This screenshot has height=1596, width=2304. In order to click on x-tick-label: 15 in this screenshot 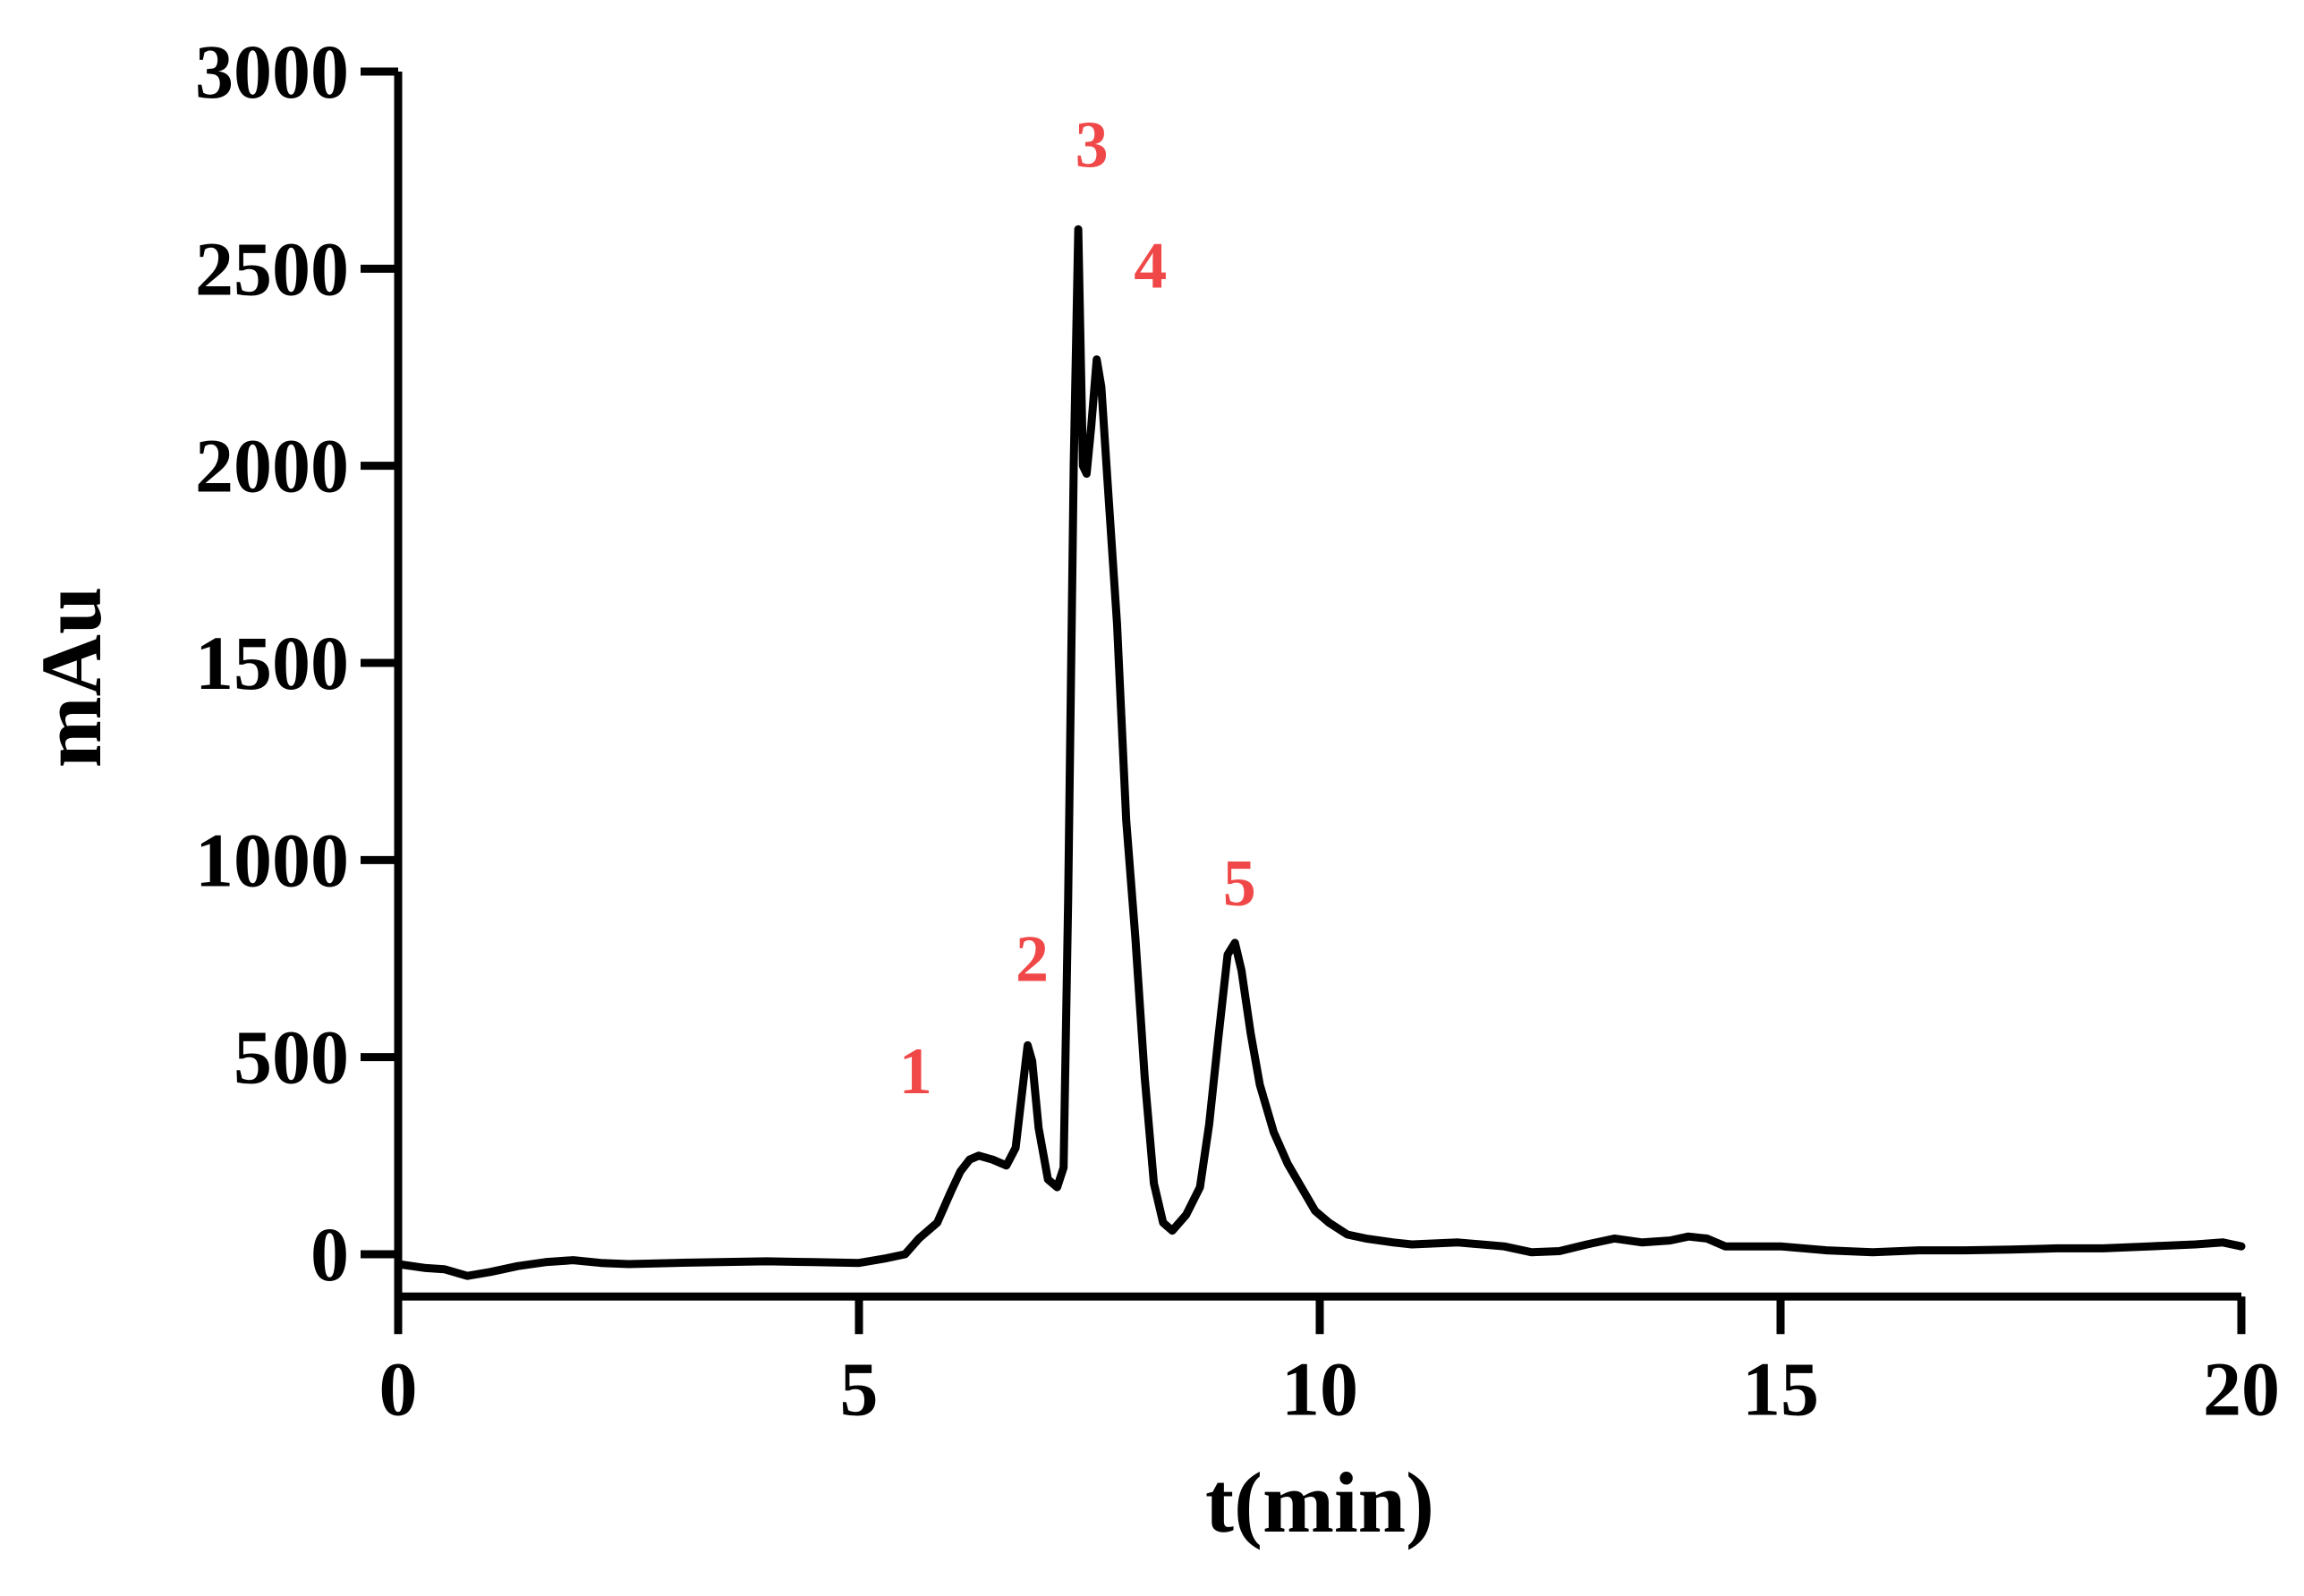, I will do `click(1780, 1388)`.